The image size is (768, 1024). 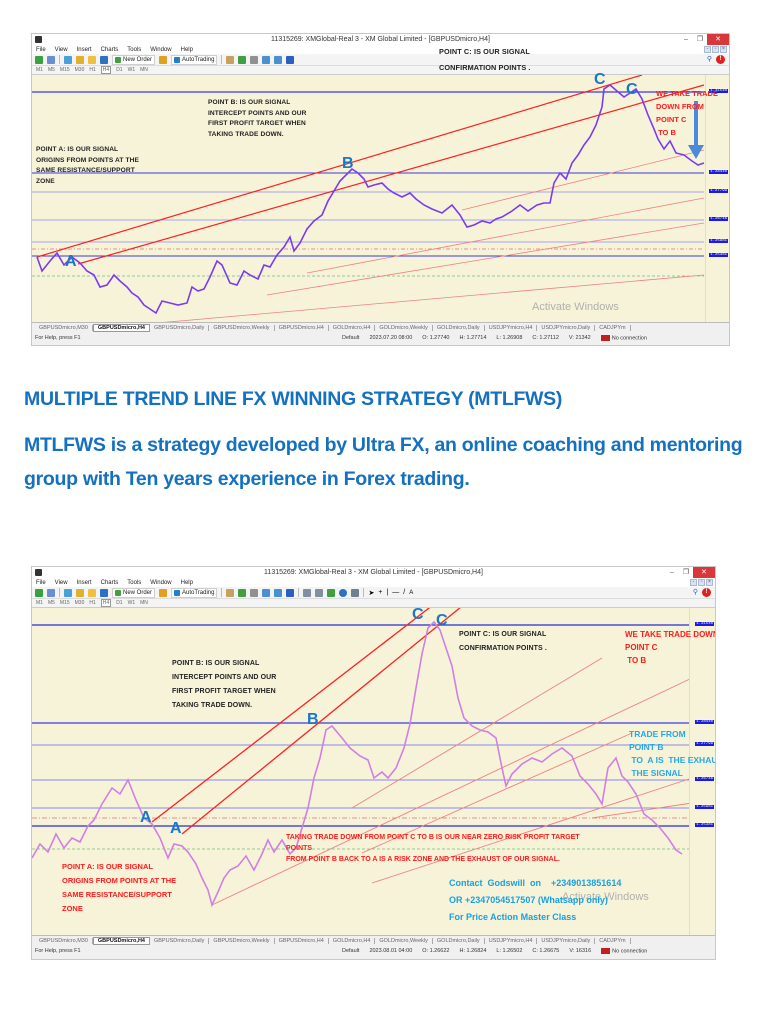 I want to click on trendline-icon: /, so click(x=404, y=592).